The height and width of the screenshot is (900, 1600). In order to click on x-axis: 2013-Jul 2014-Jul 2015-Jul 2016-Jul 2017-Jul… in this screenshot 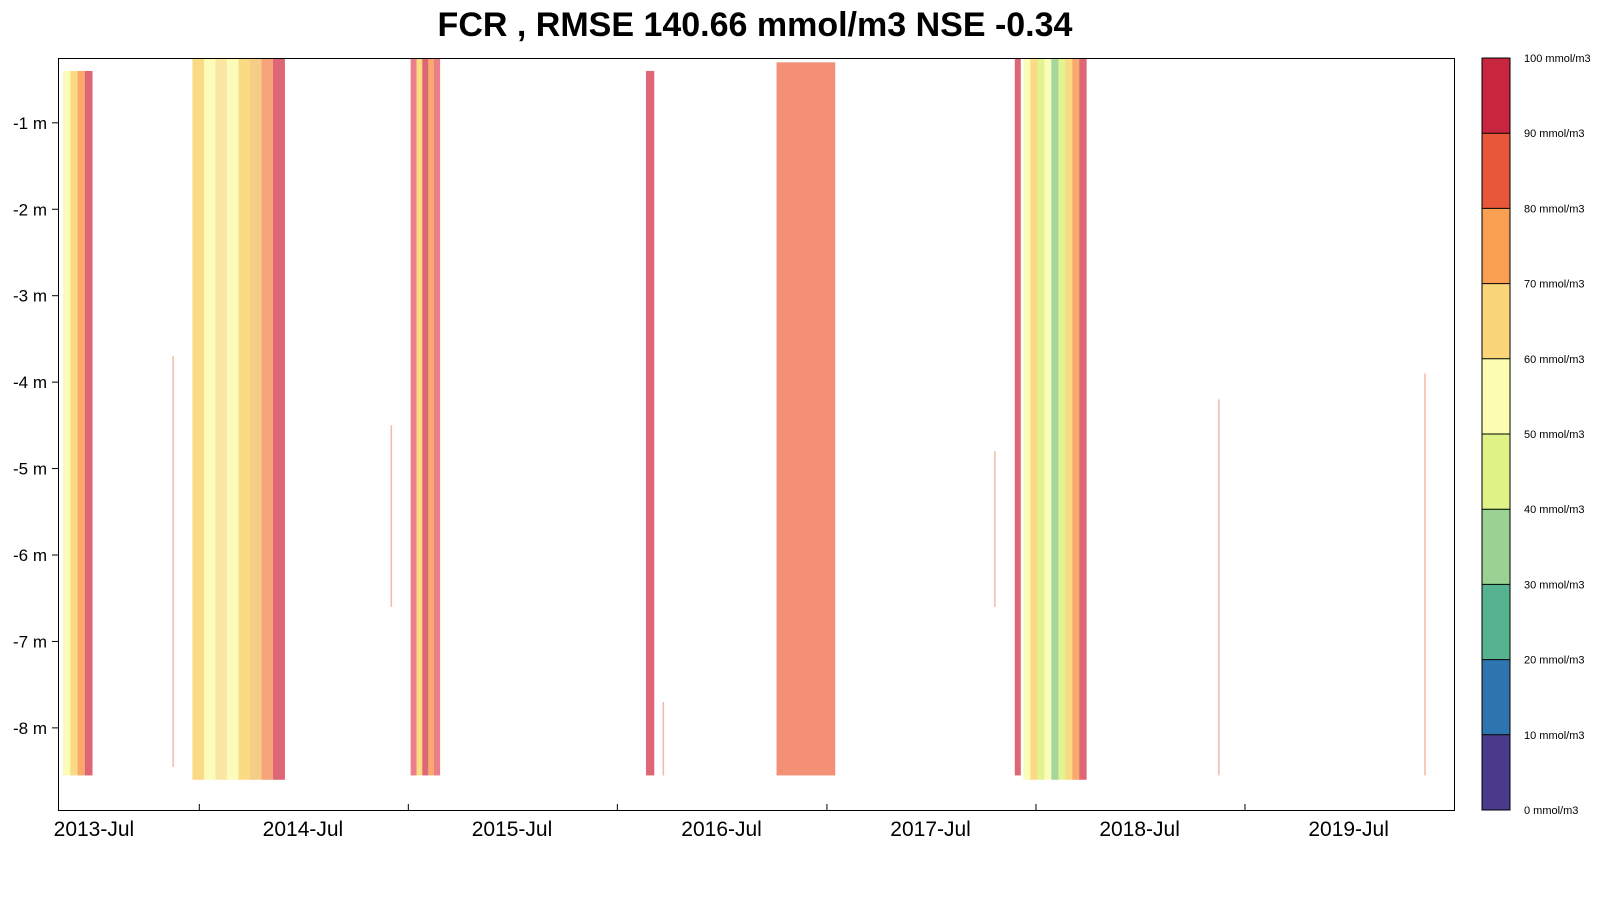, I will do `click(721, 822)`.